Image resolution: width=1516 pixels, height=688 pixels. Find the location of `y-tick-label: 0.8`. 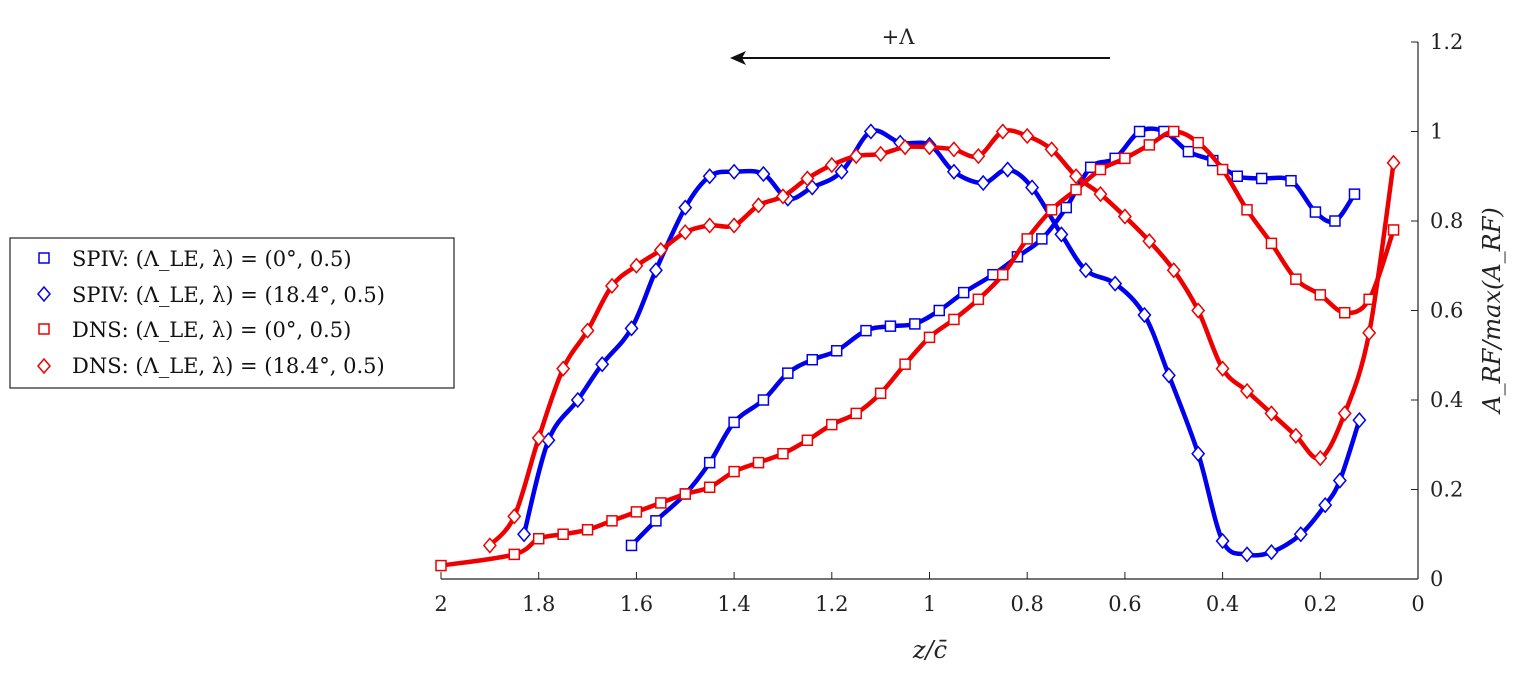

y-tick-label: 0.8 is located at coordinates (1446, 221).